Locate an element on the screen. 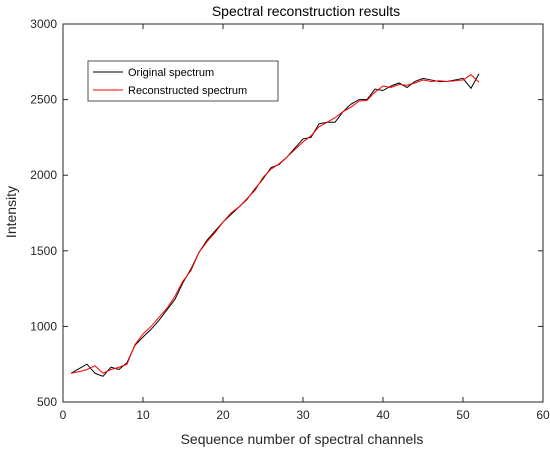  y-tick-label: 500 is located at coordinates (47, 402).